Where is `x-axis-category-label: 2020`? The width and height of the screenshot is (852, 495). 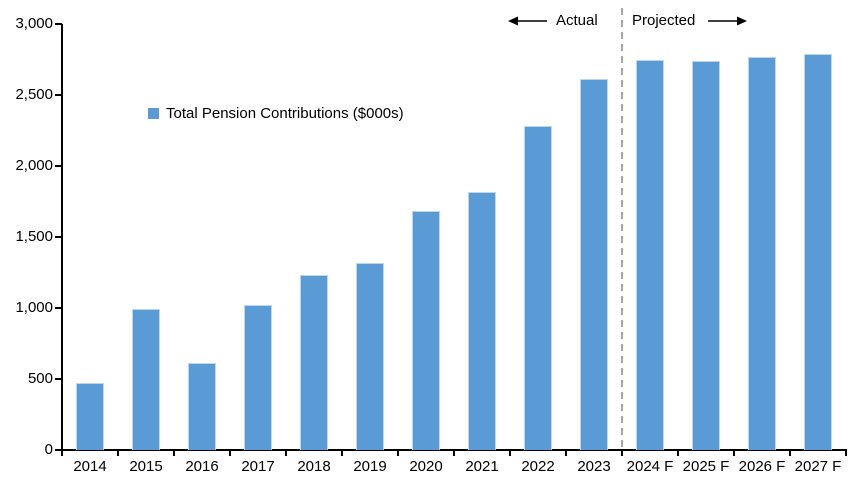 x-axis-category-label: 2020 is located at coordinates (426, 466).